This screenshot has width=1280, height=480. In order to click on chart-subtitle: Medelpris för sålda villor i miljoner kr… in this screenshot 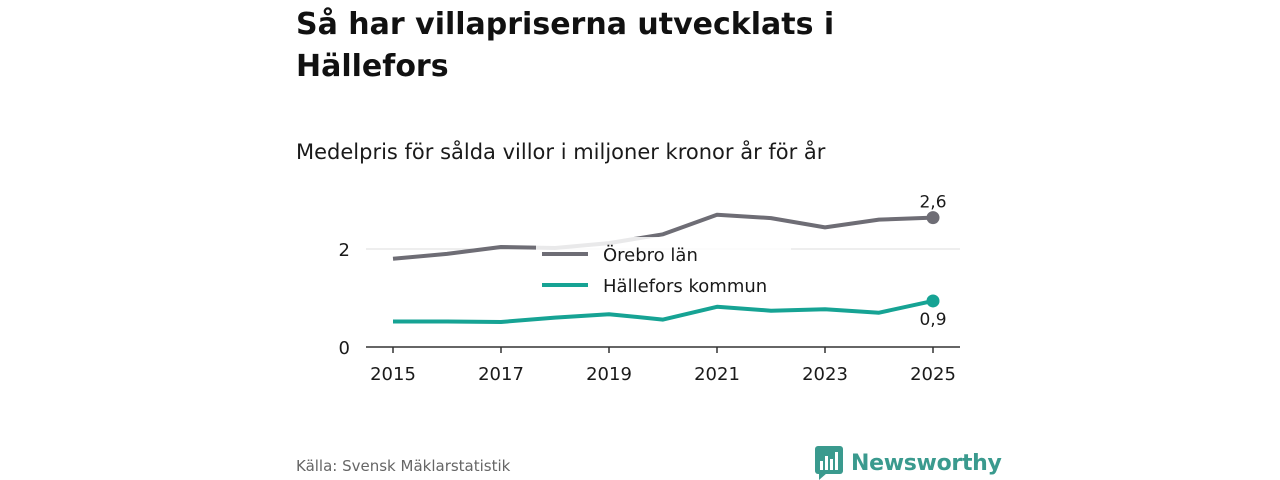, I will do `click(561, 152)`.